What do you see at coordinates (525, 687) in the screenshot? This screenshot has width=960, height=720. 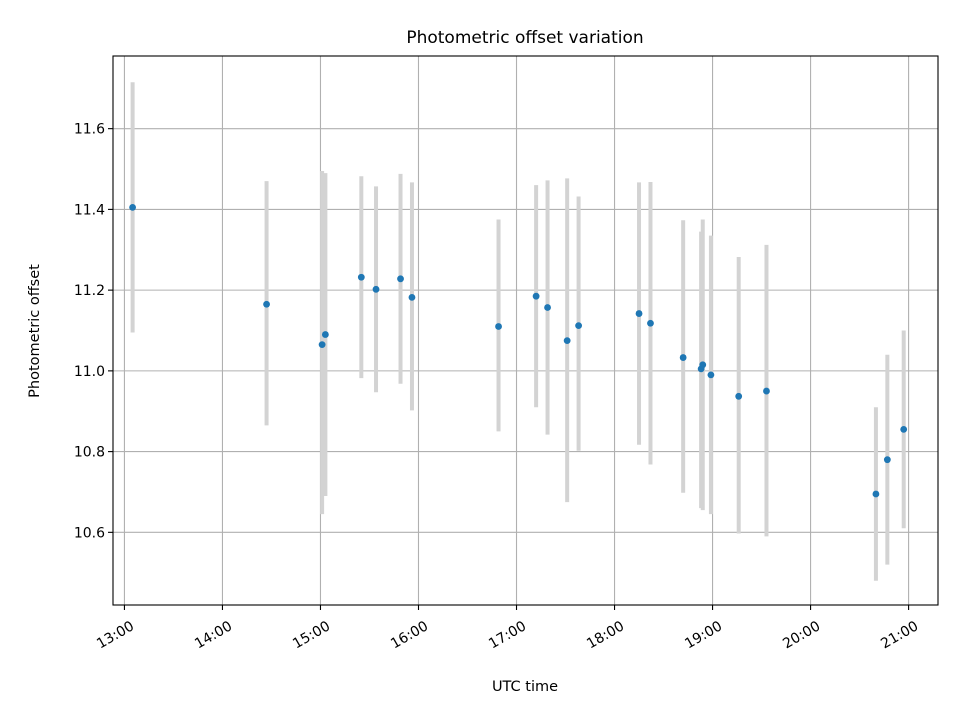 I see `x-axis-label: UTC time` at bounding box center [525, 687].